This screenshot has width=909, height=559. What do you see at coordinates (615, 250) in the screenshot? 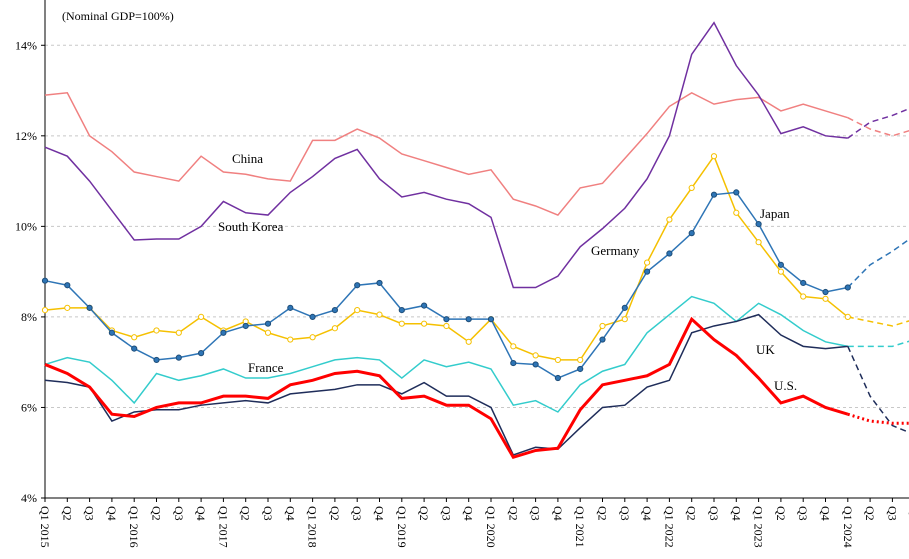
I see `series-label: Germany` at bounding box center [615, 250].